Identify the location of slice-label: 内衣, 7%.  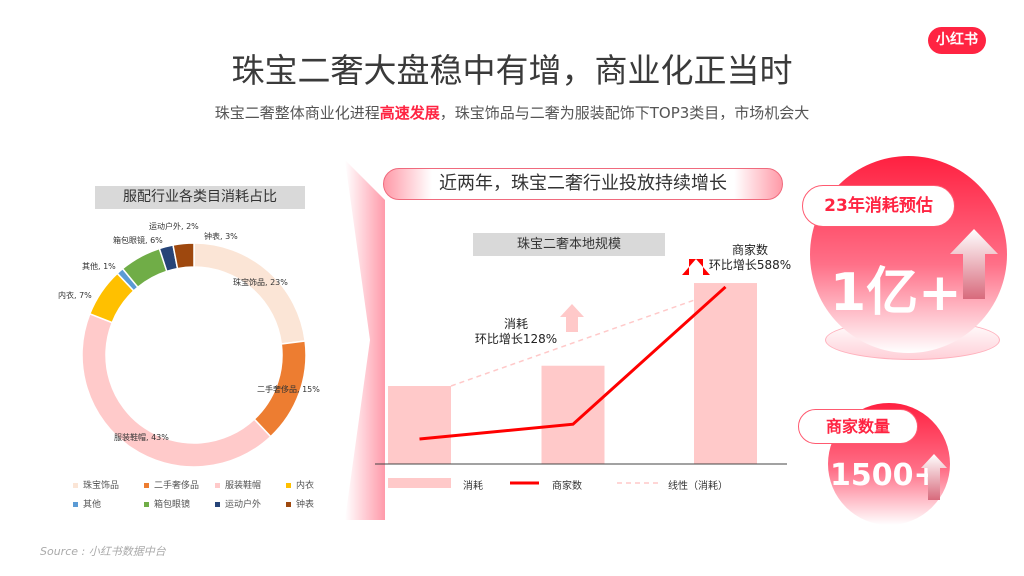
(75, 295).